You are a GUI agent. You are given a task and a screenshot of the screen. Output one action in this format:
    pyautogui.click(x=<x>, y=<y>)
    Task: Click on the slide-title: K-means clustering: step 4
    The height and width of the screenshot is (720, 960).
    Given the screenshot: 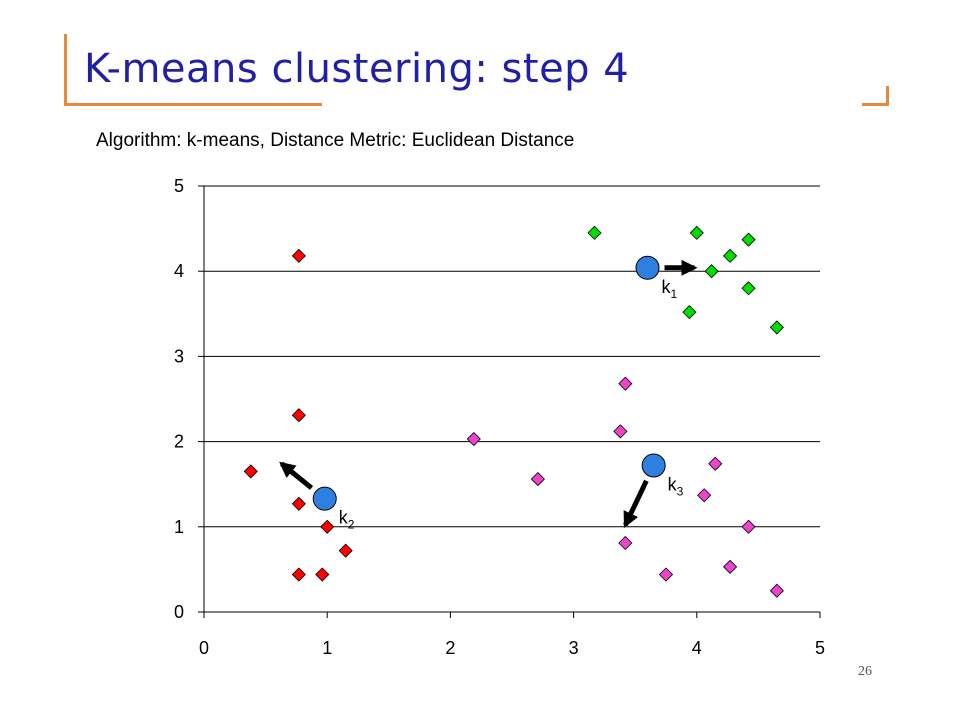 What is the action you would take?
    pyautogui.click(x=357, y=69)
    